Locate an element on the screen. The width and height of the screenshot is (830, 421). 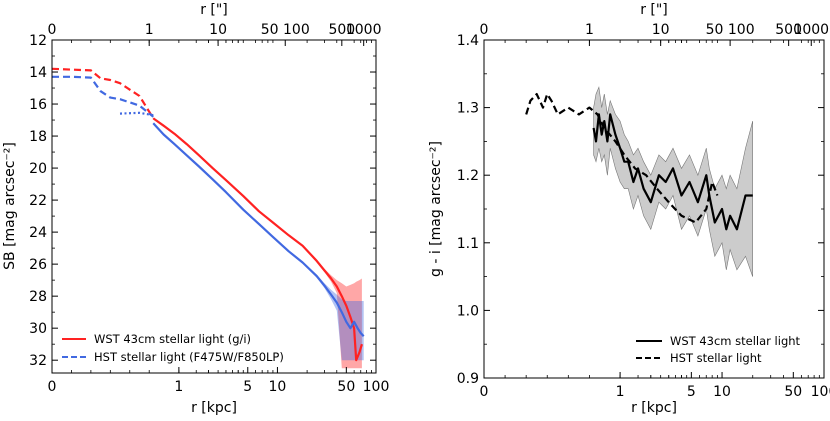
y-tick-label: 30 is located at coordinates (38, 329).